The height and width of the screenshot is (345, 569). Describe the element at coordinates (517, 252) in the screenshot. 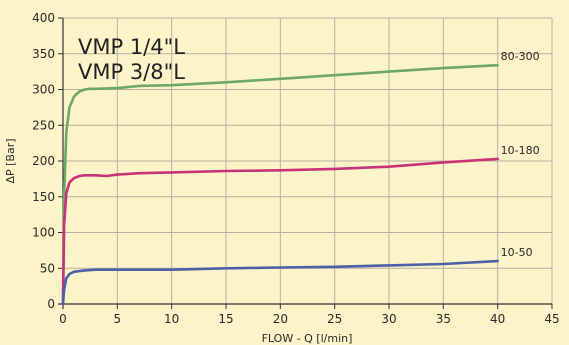

I see `series-label-10-50: 10-50` at that location.